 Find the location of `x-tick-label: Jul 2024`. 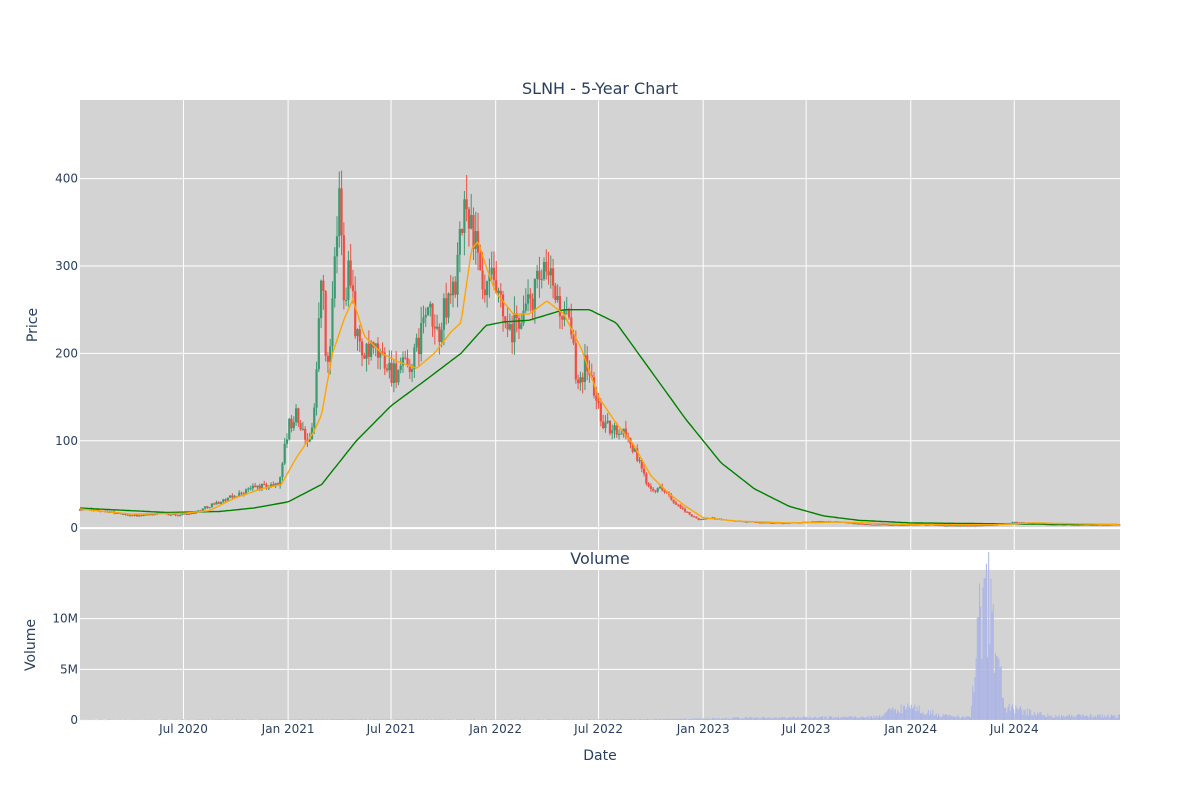

x-tick-label: Jul 2024 is located at coordinates (1014, 729).